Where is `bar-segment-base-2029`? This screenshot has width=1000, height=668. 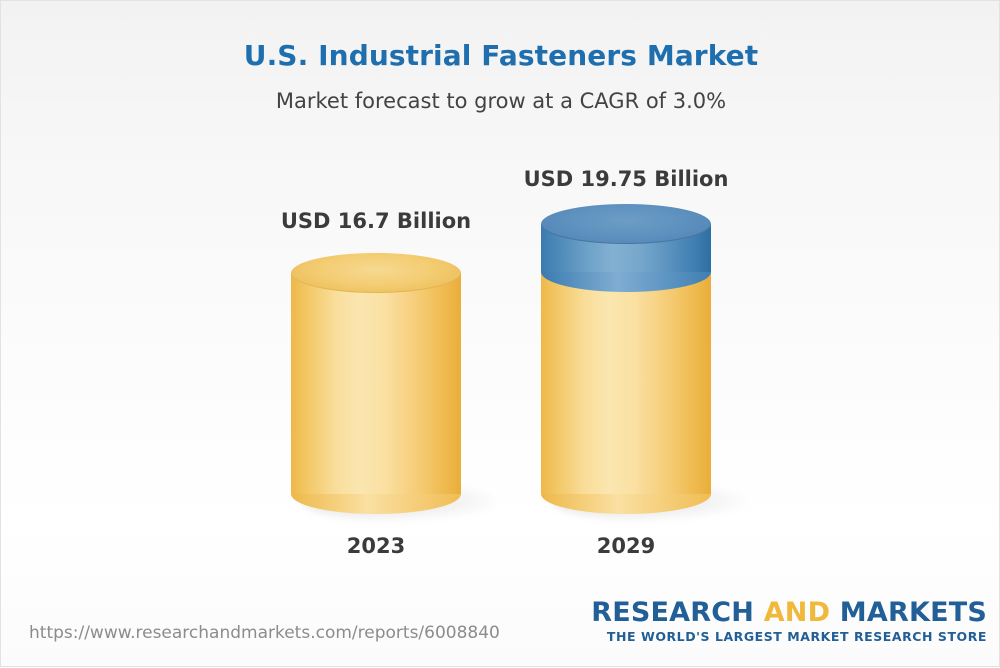 bar-segment-base-2029 is located at coordinates (626, 382).